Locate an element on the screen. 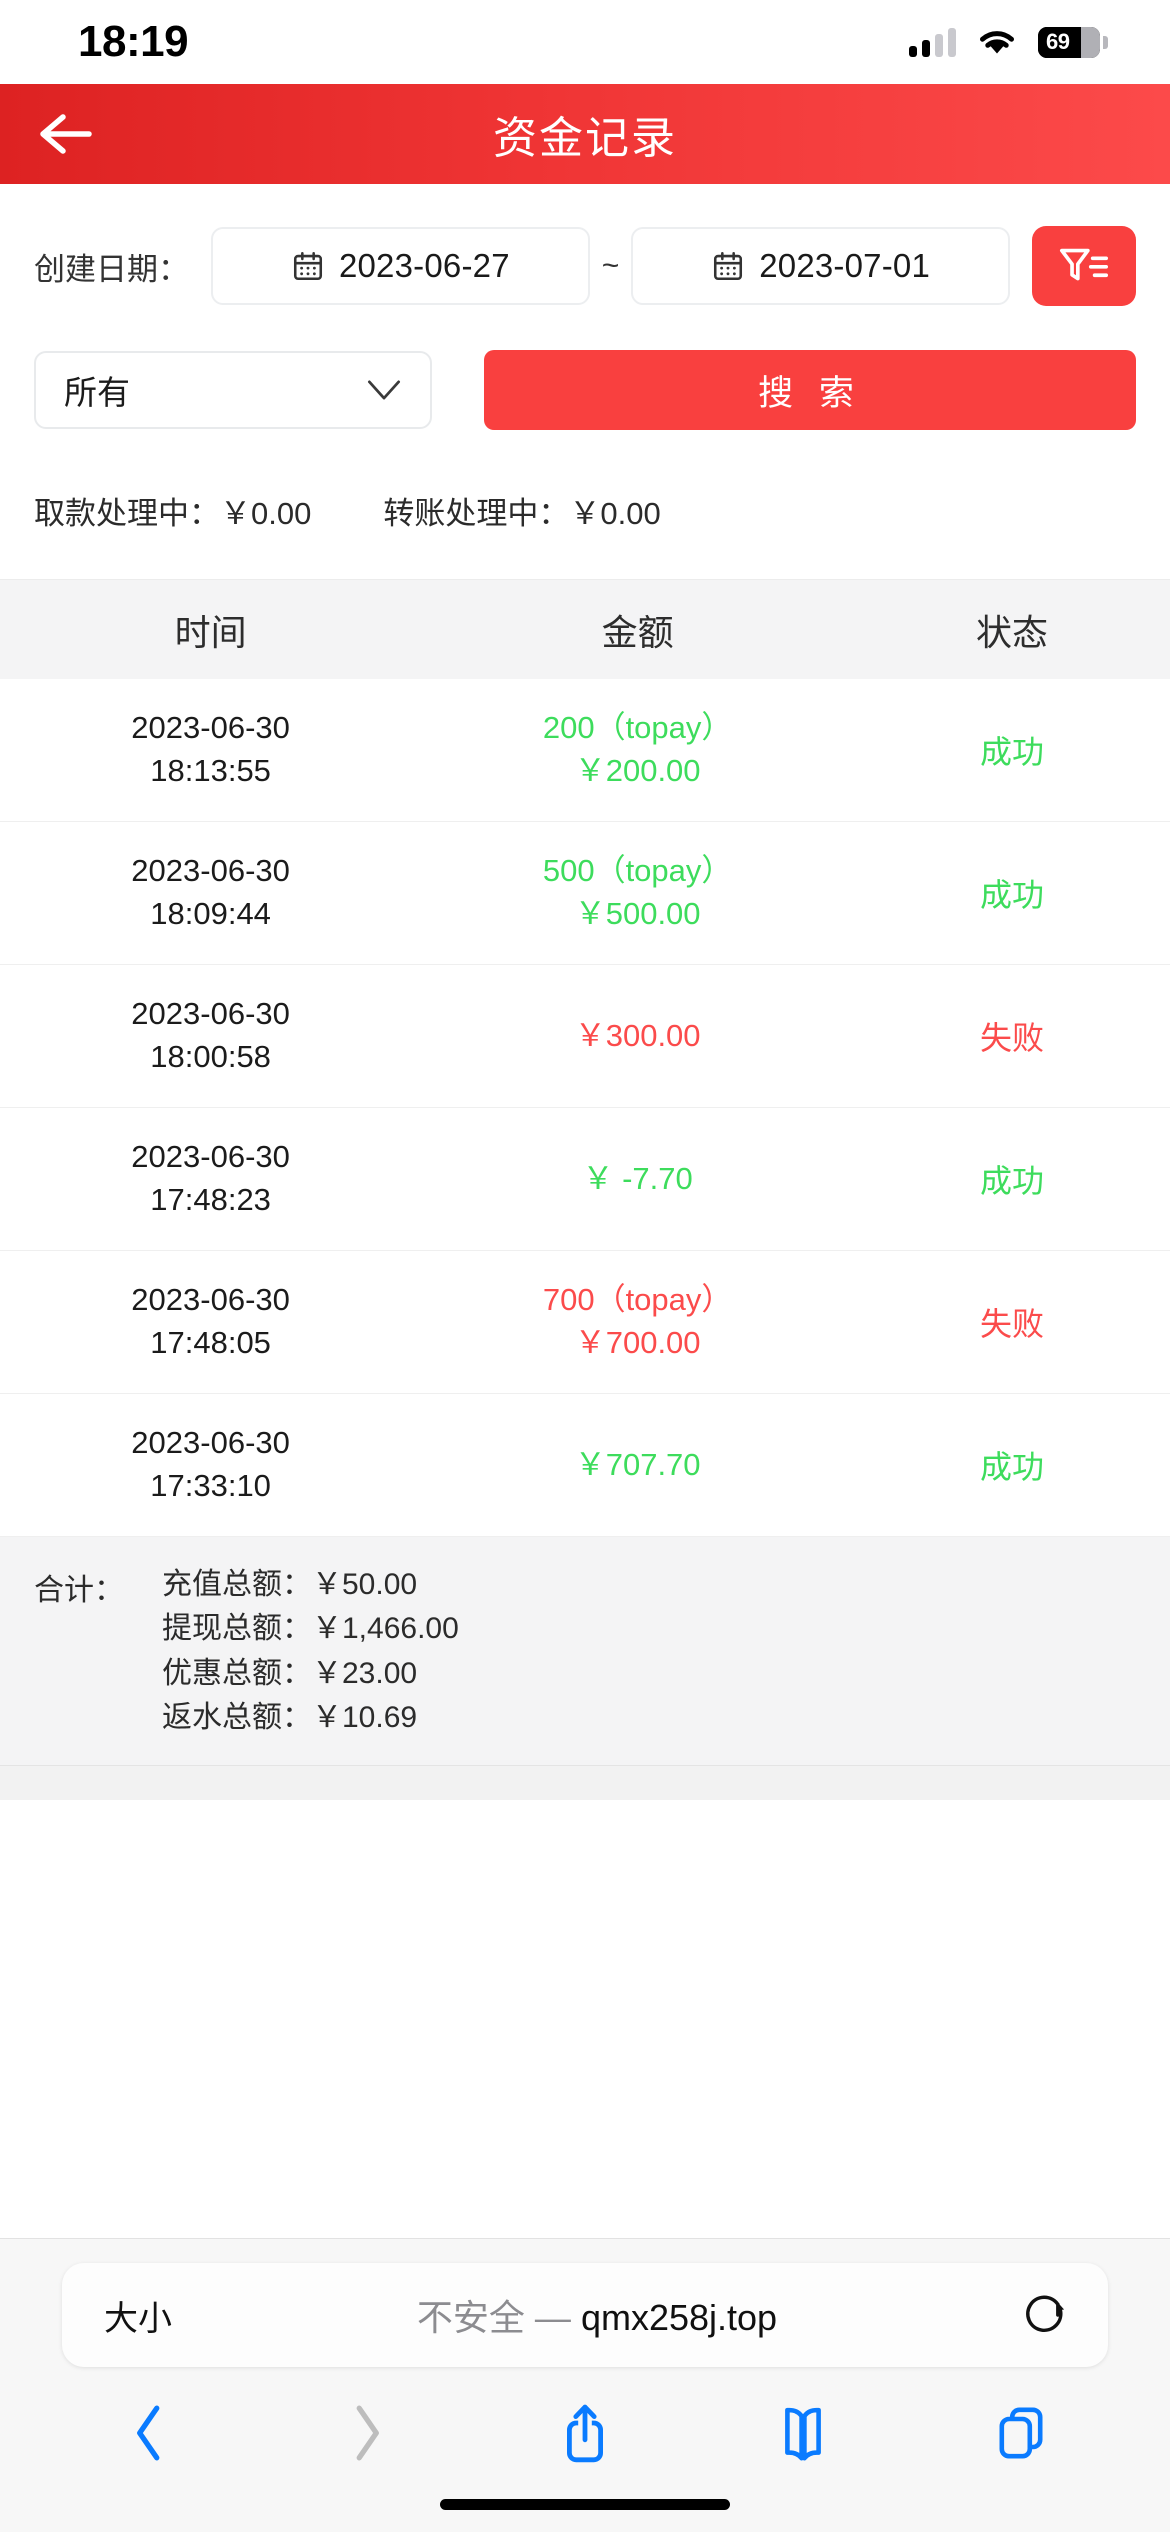 The height and width of the screenshot is (2532, 1170). battery-percent: 69 is located at coordinates (1058, 41).